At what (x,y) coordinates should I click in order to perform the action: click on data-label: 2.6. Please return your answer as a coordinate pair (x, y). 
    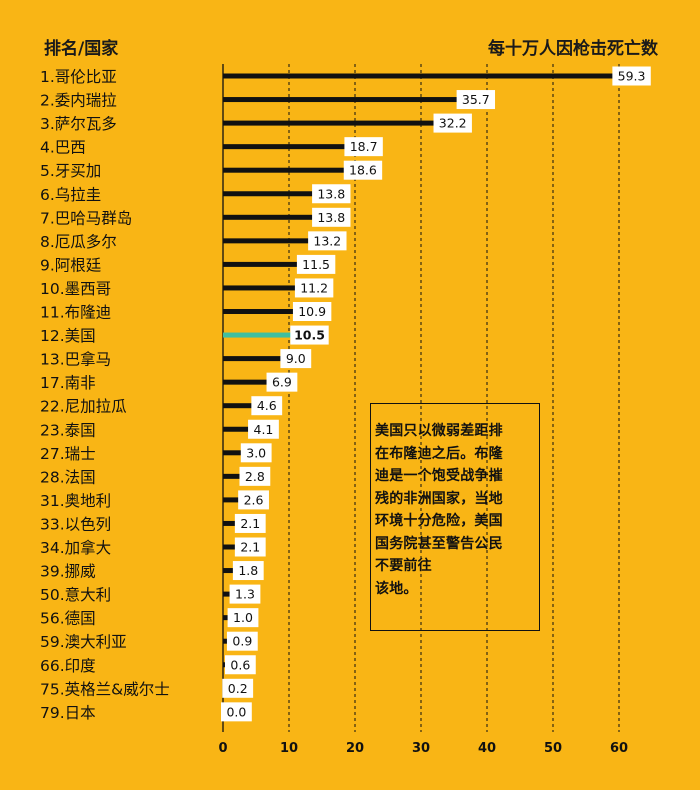
    Looking at the image, I should click on (254, 499).